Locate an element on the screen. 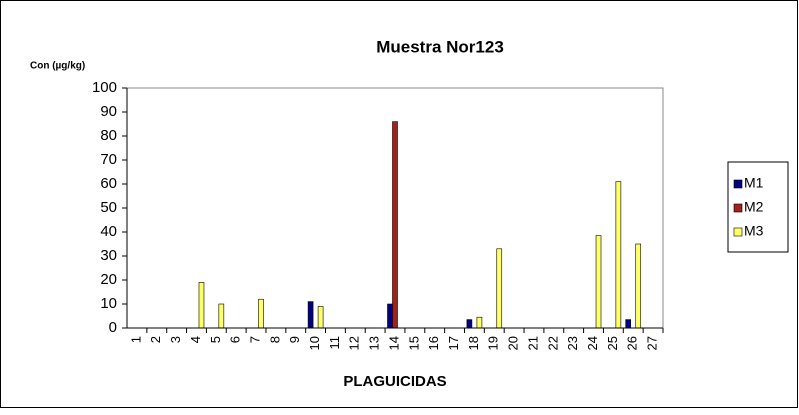 The width and height of the screenshot is (799, 415). y-axis-label: Con (µg/kg) is located at coordinates (57, 66).